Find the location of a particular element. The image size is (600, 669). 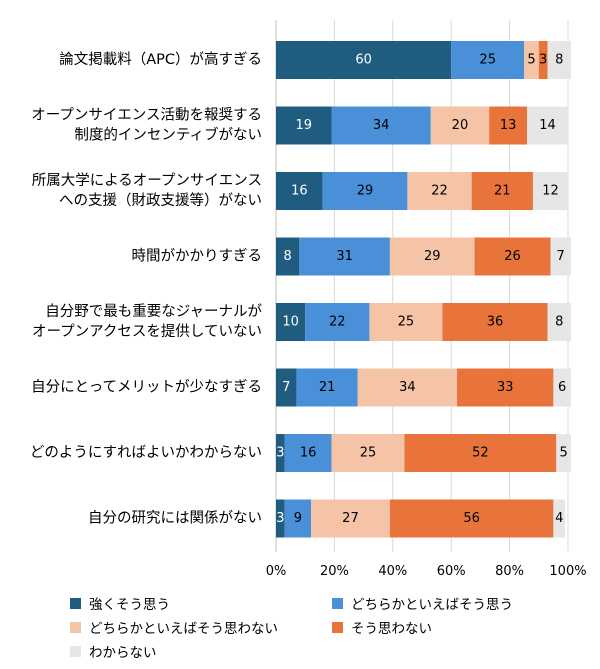

x-tick-label: 60% is located at coordinates (451, 571).